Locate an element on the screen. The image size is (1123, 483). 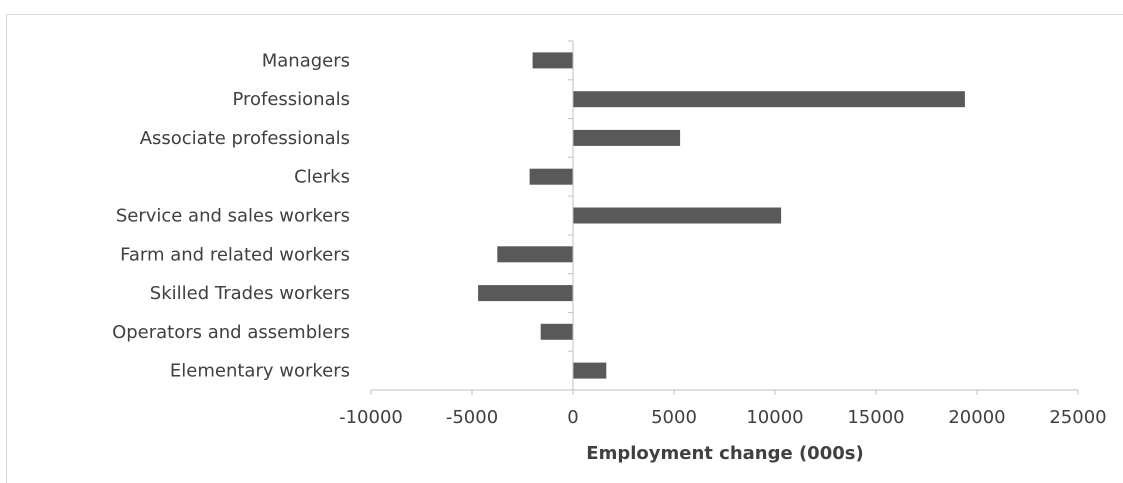
category-label: Service and sales workers is located at coordinates (233, 216).